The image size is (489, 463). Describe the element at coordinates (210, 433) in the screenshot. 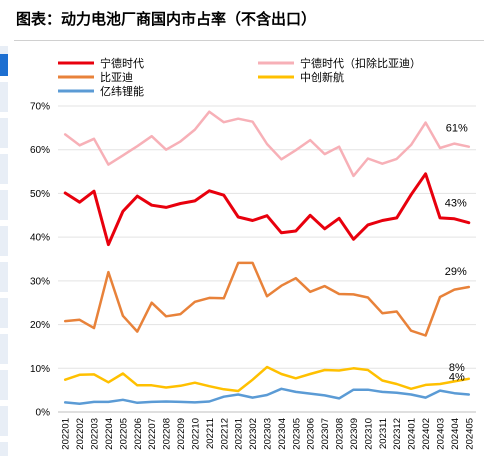

I see `x-tick-label: 202211` at that location.